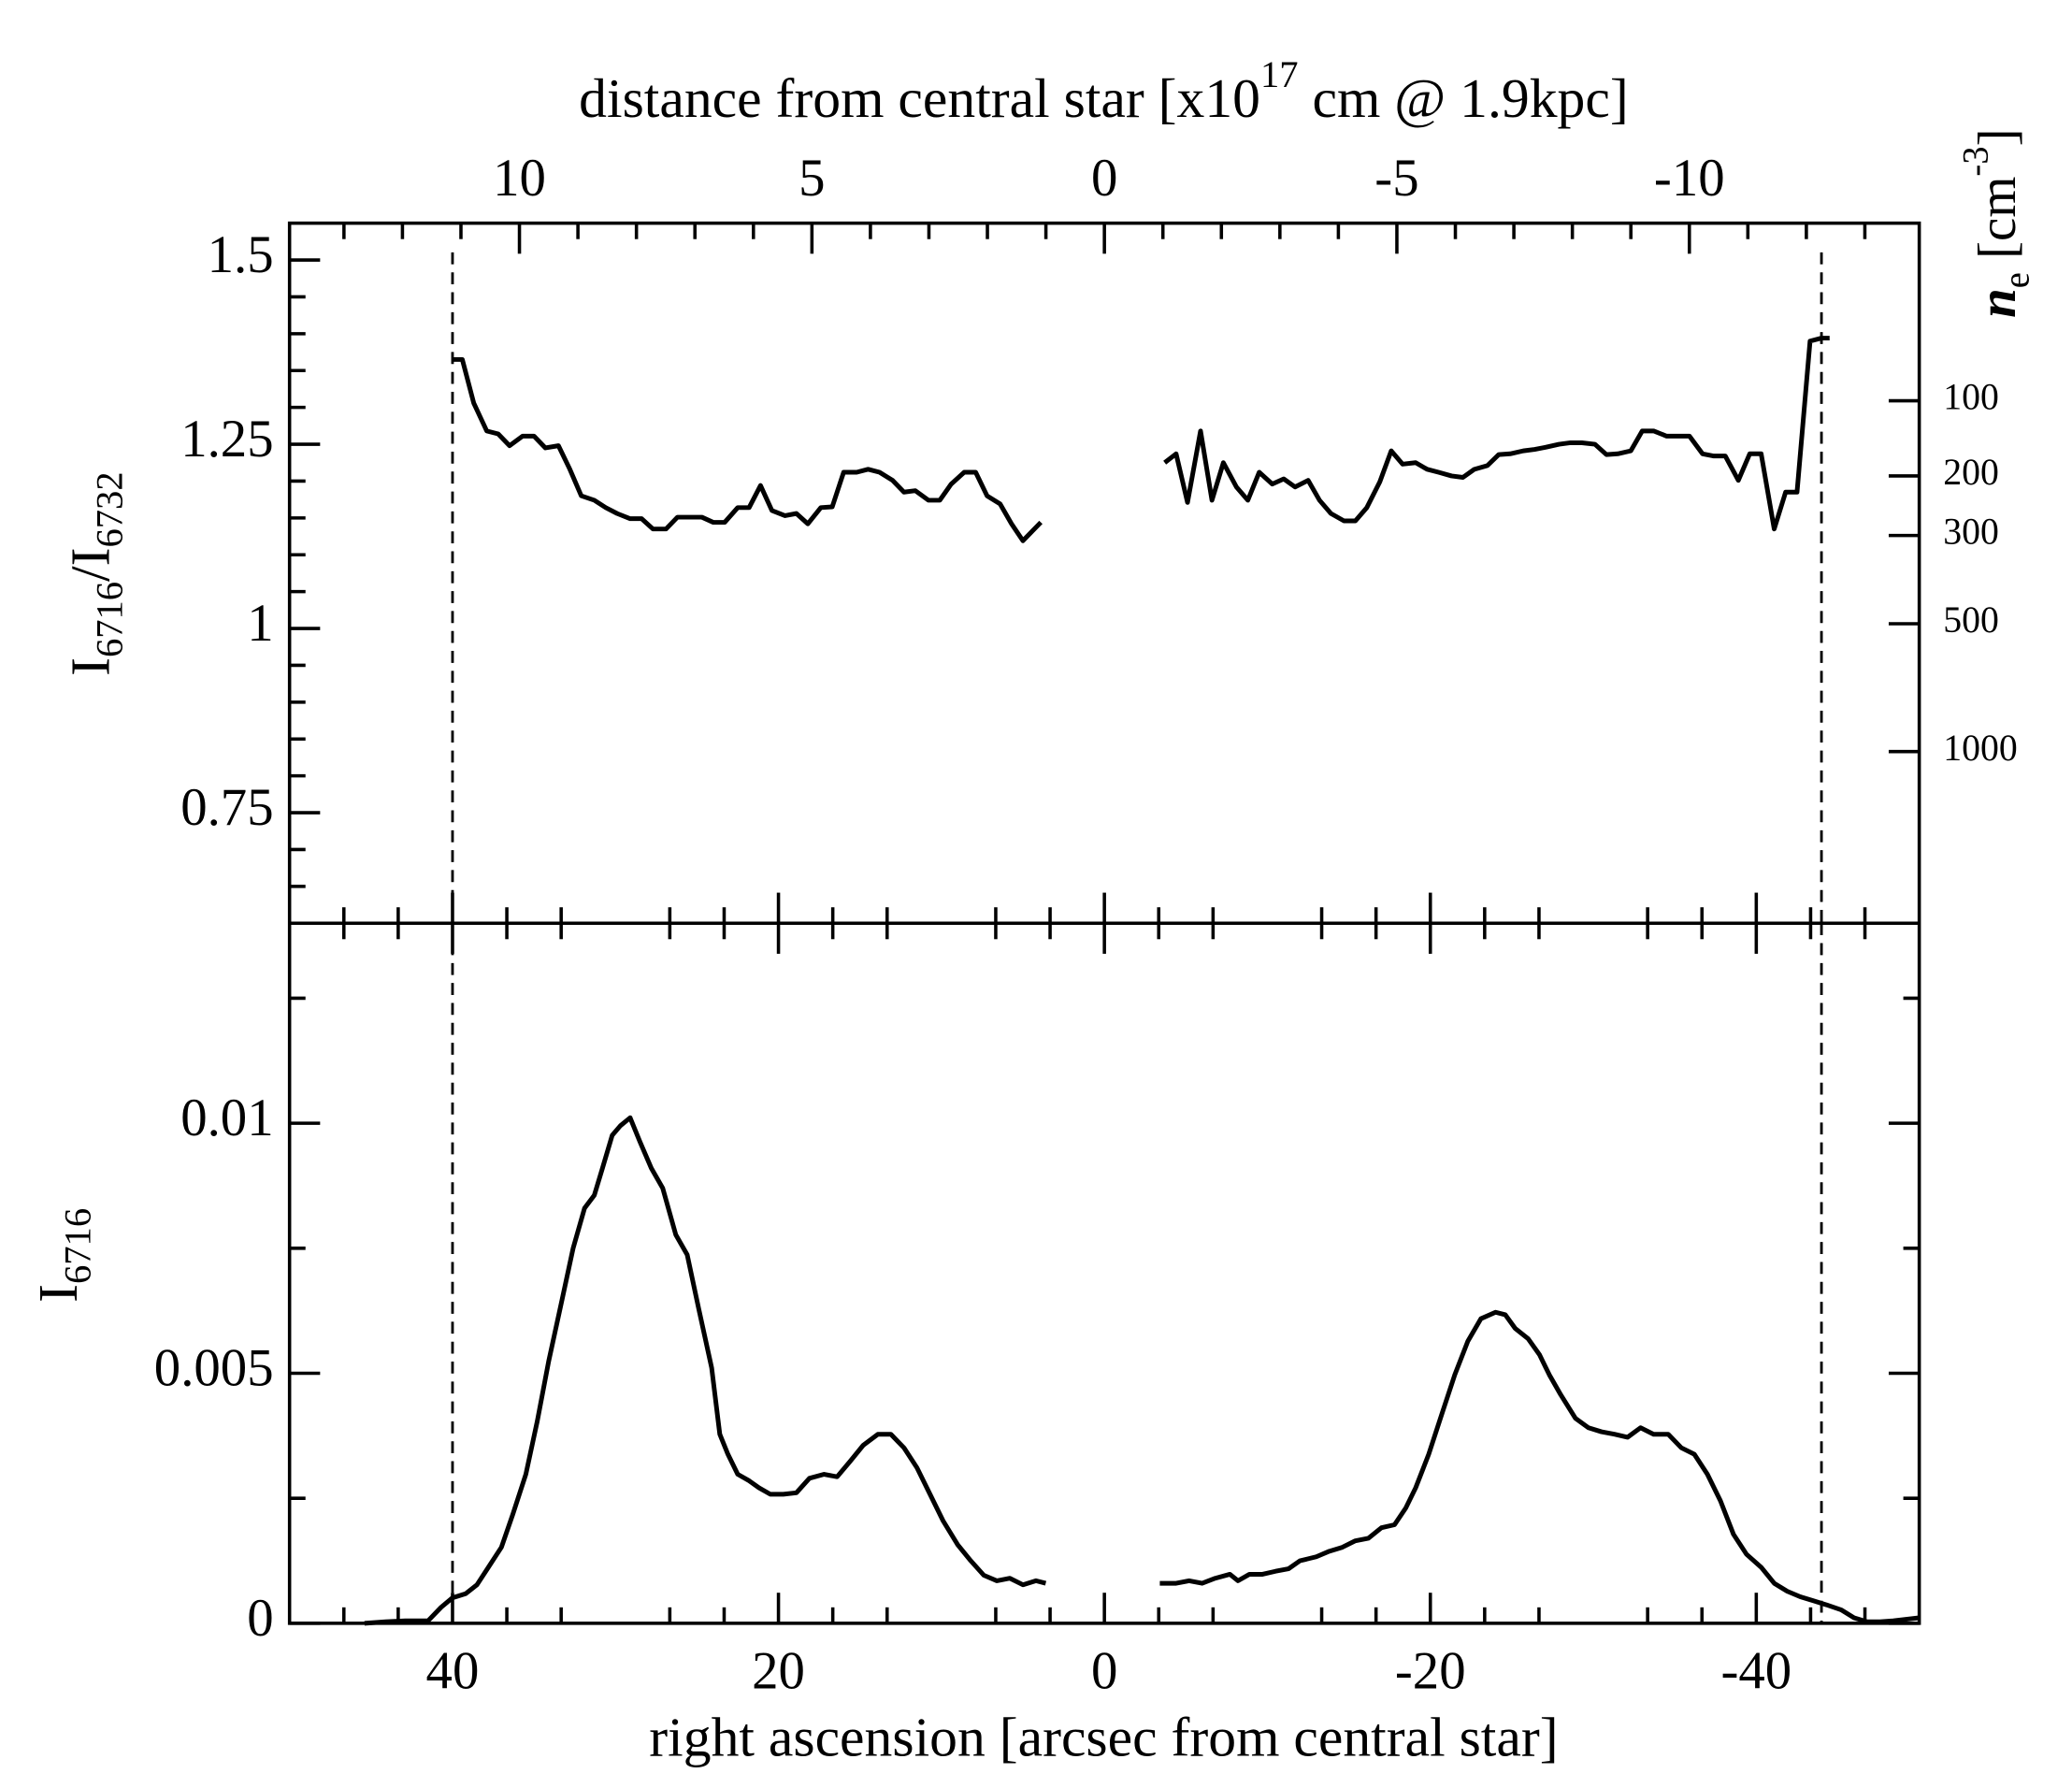 Image resolution: width=2072 pixels, height=1788 pixels. Describe the element at coordinates (1689, 178) in the screenshot. I see `x2-tick-label: -10` at that location.